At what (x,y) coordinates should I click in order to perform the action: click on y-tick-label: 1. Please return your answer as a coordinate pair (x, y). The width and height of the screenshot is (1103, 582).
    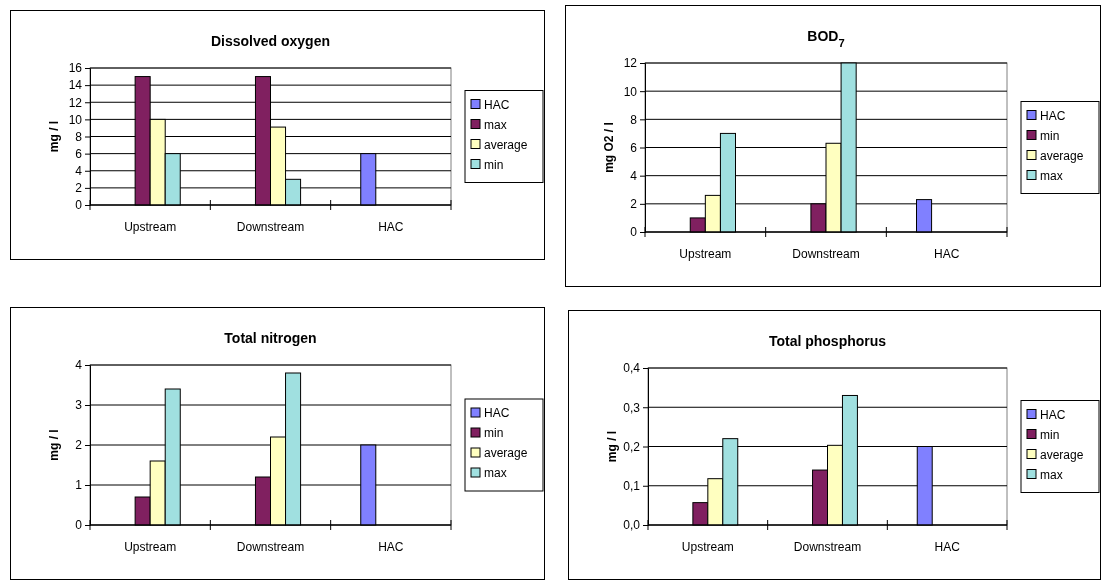
    Looking at the image, I should click on (79, 485).